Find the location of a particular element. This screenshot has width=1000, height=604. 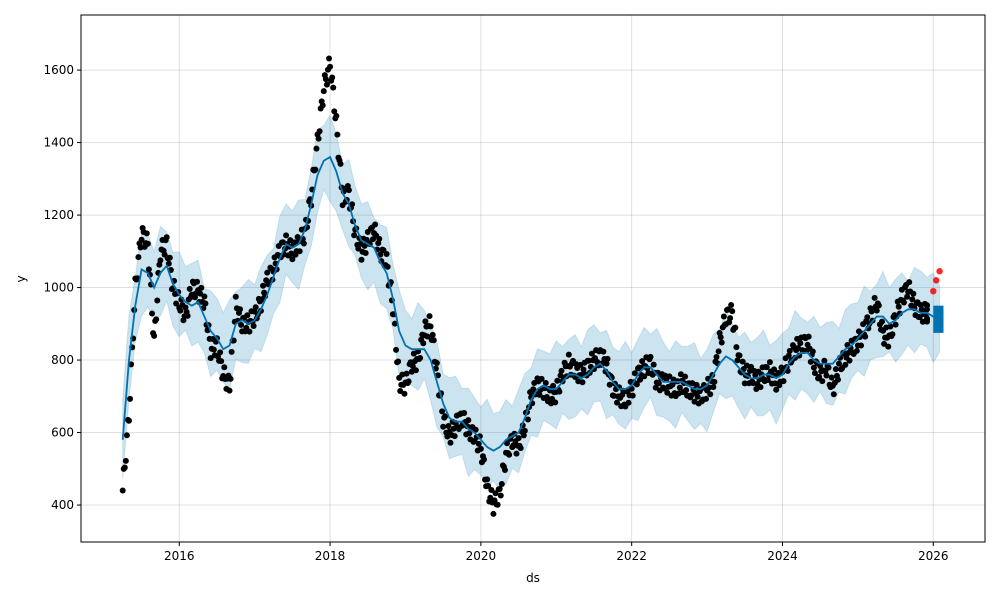

x-tick-label: 2016 is located at coordinates (179, 556).